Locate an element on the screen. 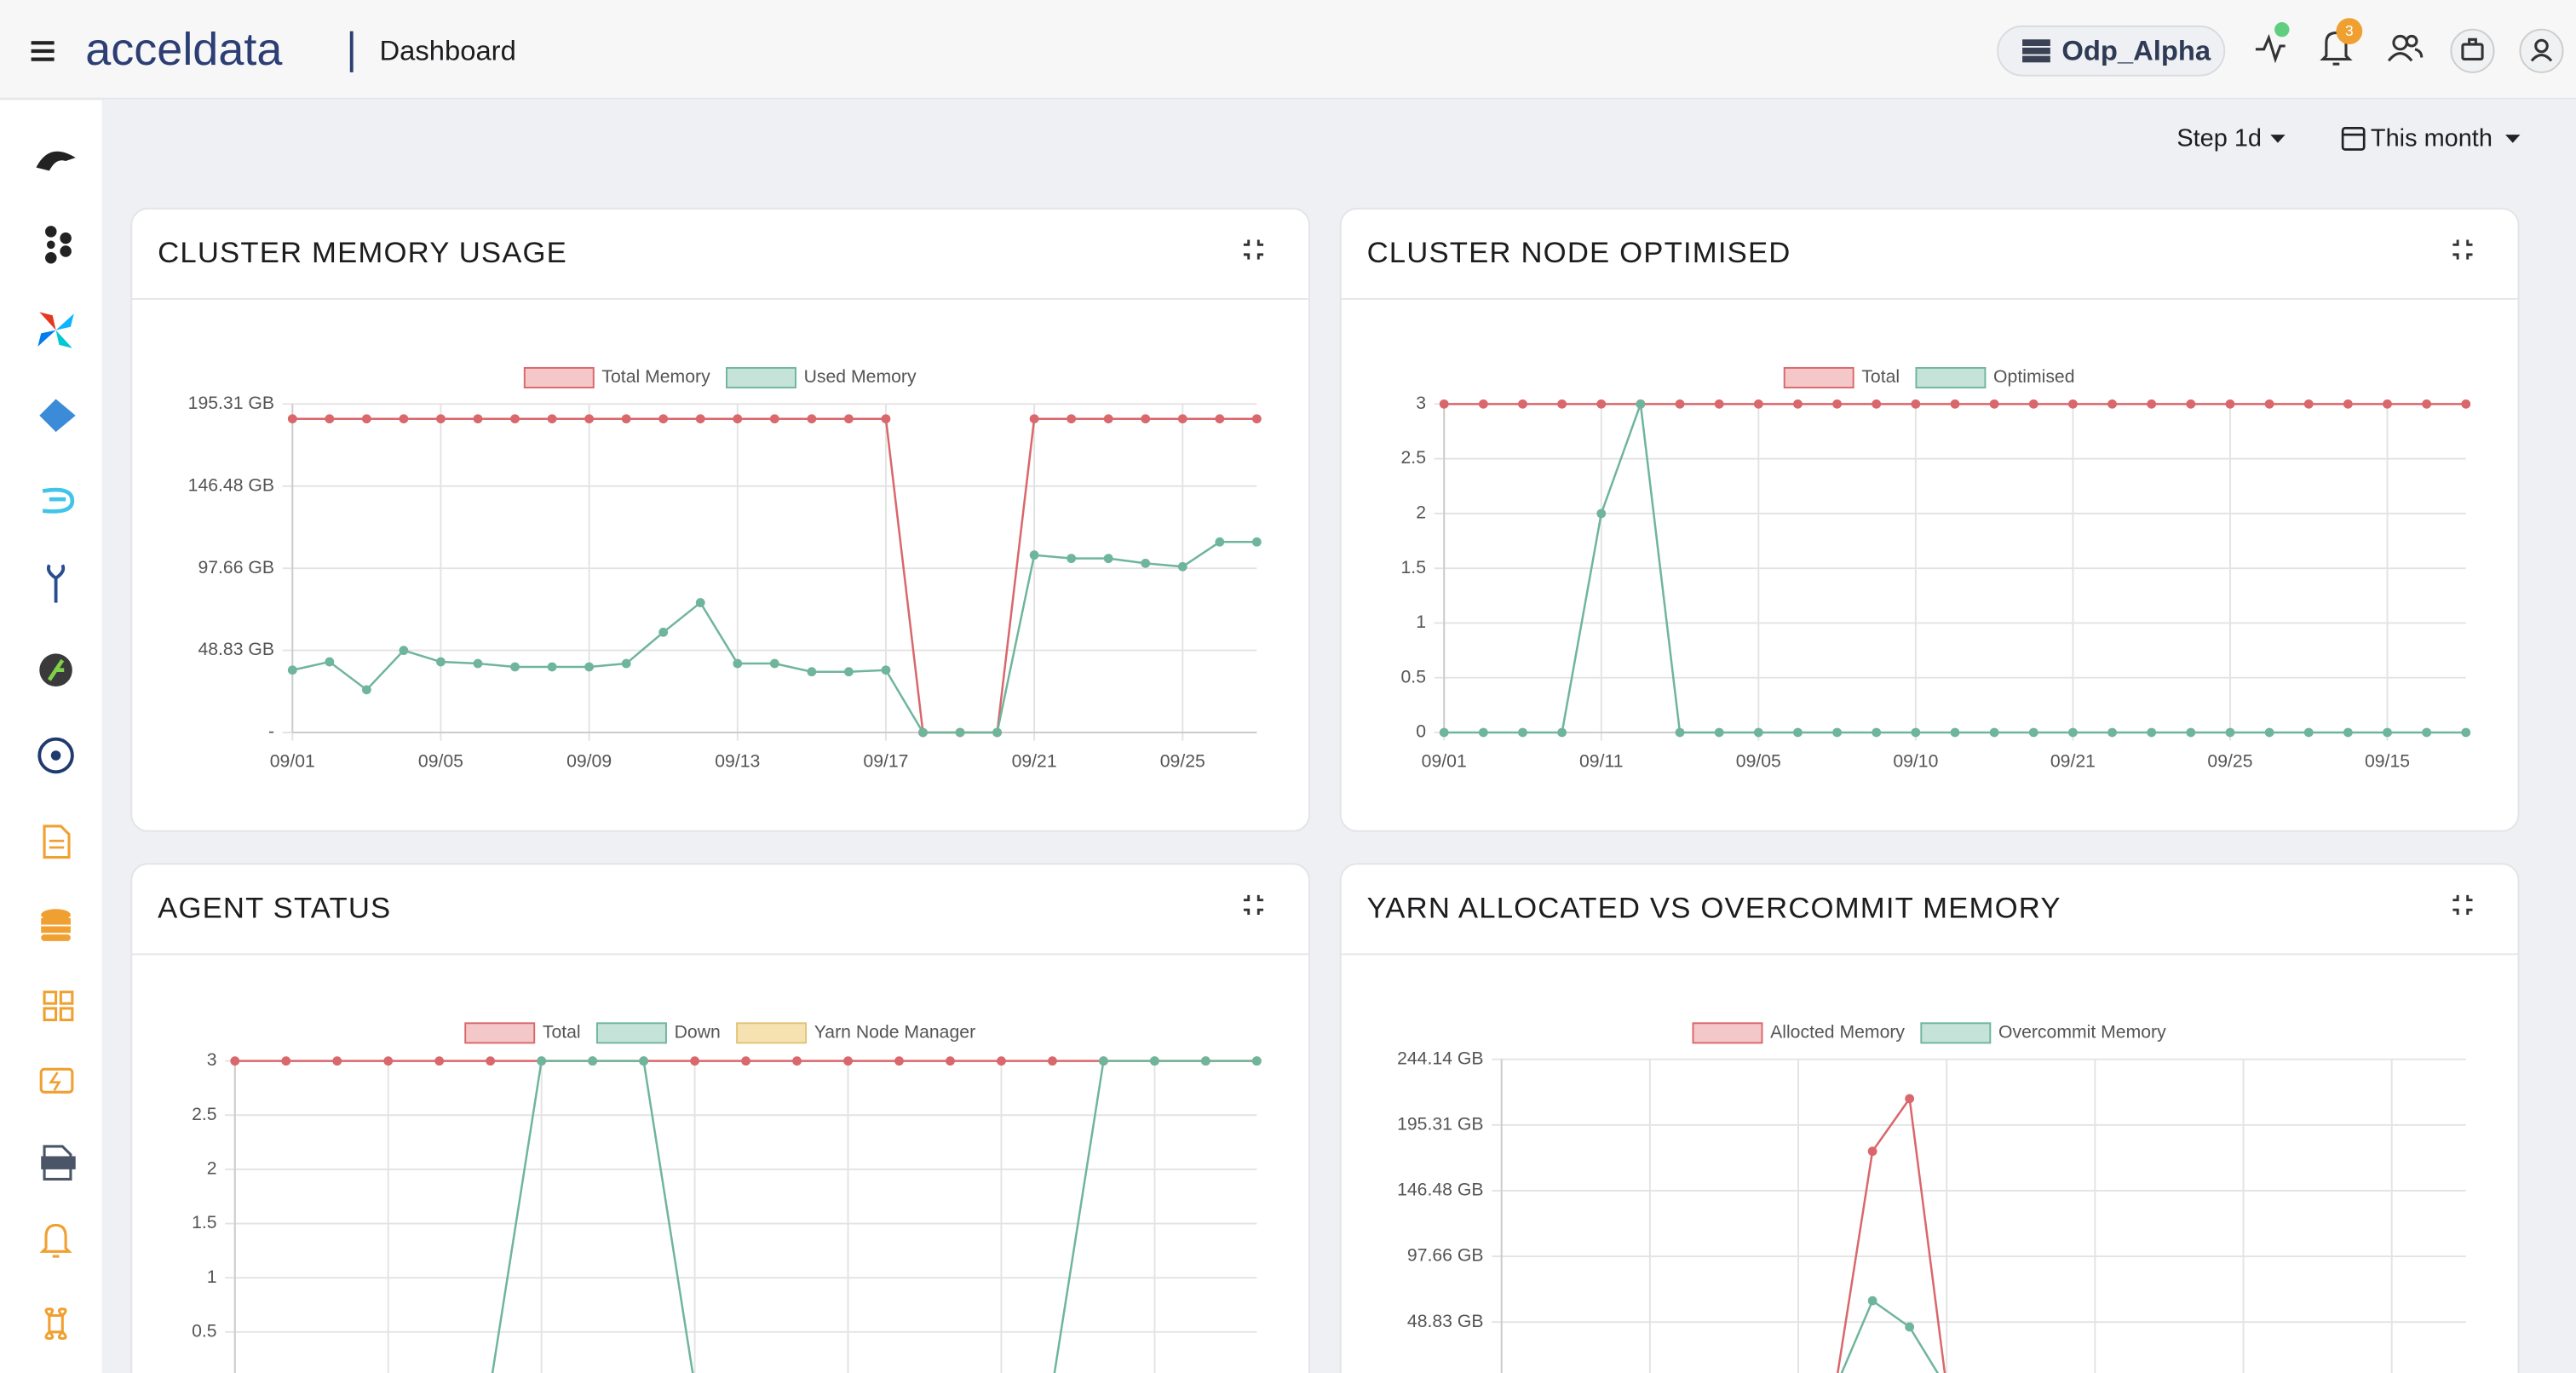 This screenshot has width=2576, height=1373. profile-icon is located at coordinates (2542, 50).